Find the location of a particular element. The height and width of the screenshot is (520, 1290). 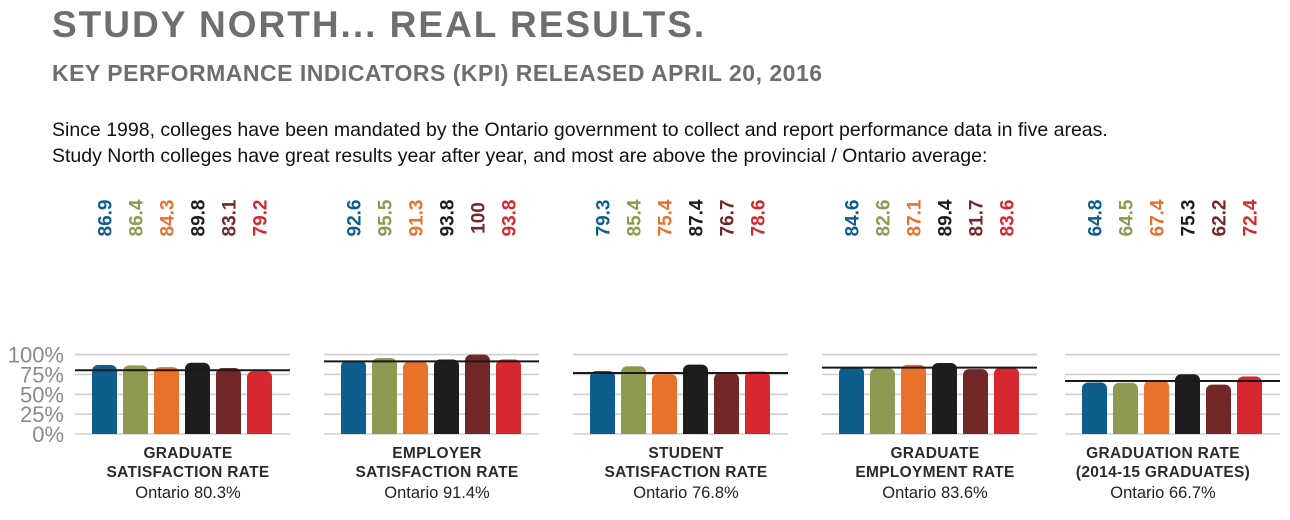

ontario-average-label: Ontario 80.3% is located at coordinates (188, 493).